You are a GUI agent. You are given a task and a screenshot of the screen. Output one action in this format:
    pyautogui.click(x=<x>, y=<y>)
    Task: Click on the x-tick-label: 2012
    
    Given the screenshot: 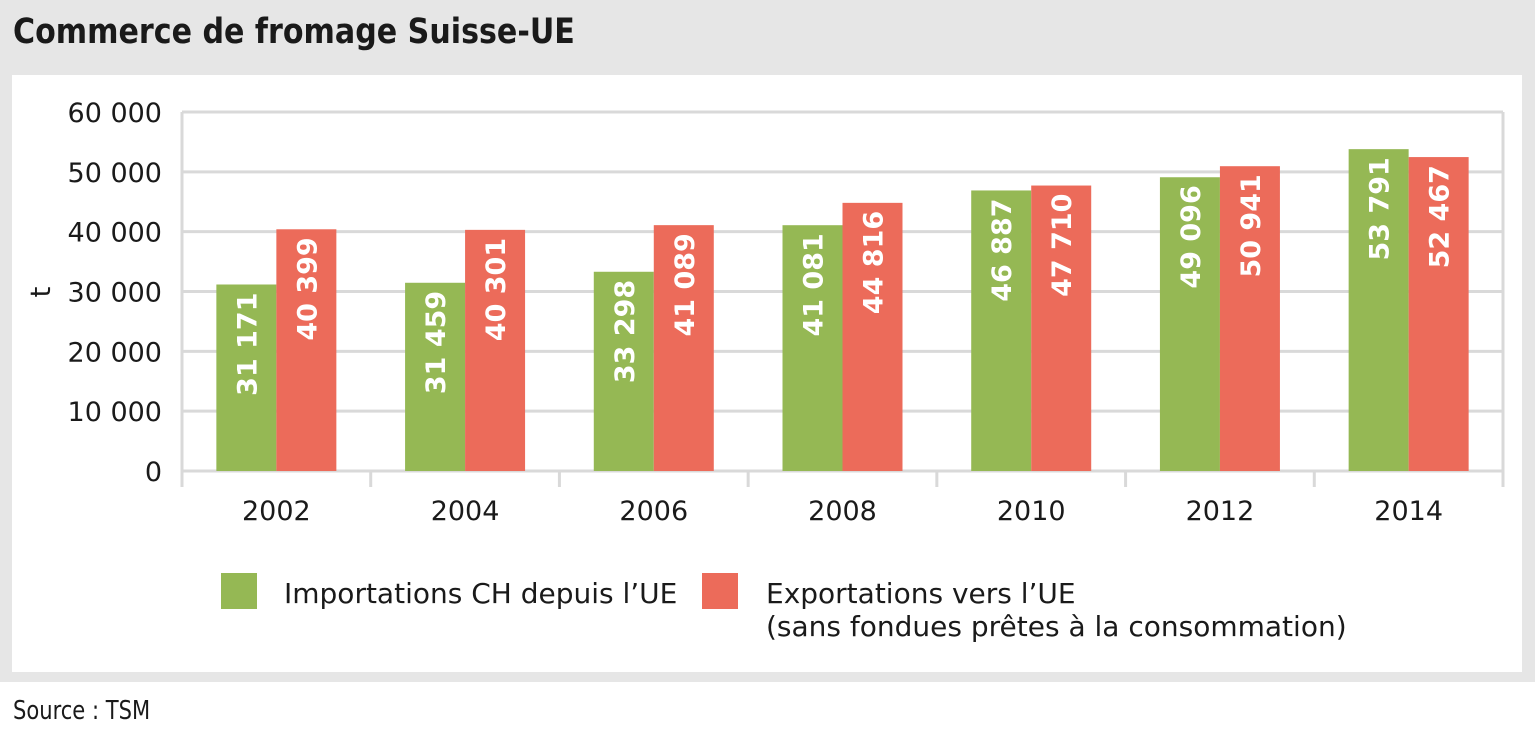 What is the action you would take?
    pyautogui.click(x=1220, y=511)
    